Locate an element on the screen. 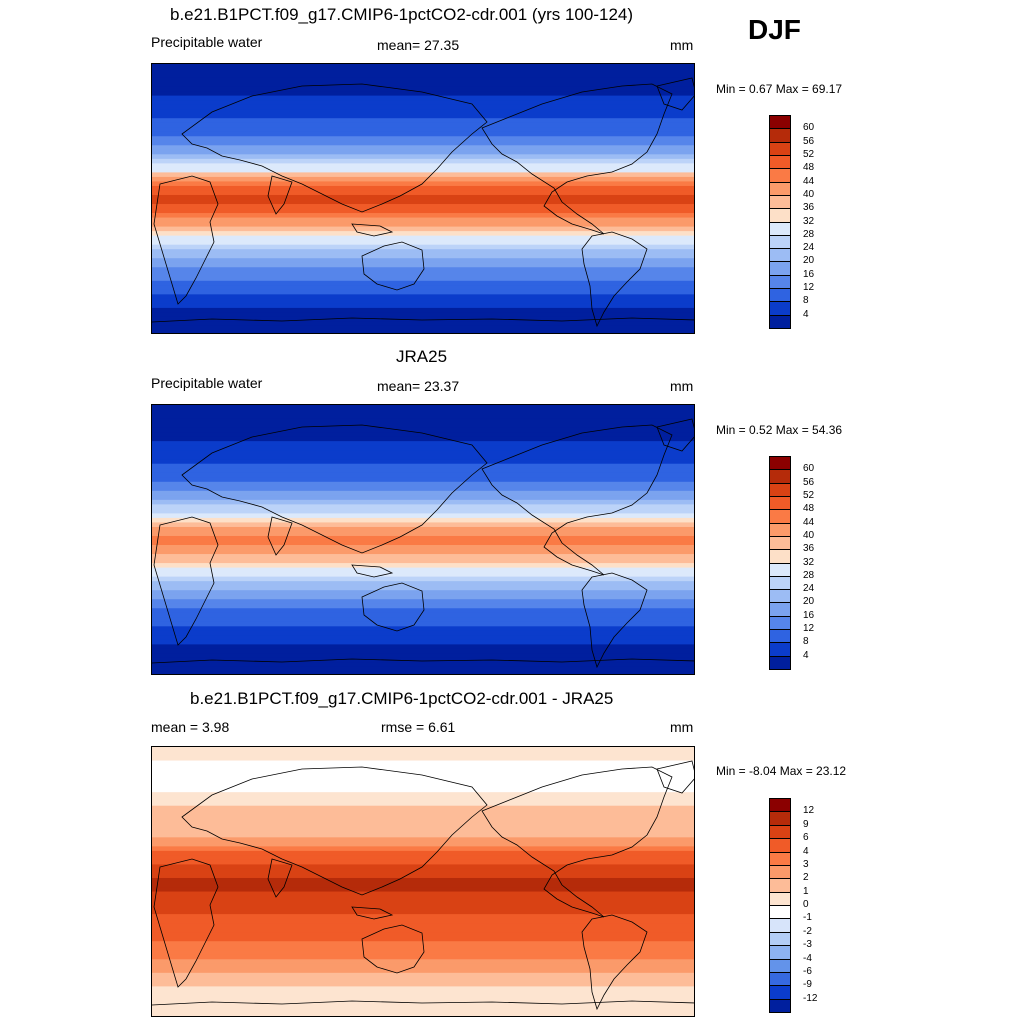 The height and width of the screenshot is (1024, 1024). panel-3-units-label: mm is located at coordinates (682, 727).